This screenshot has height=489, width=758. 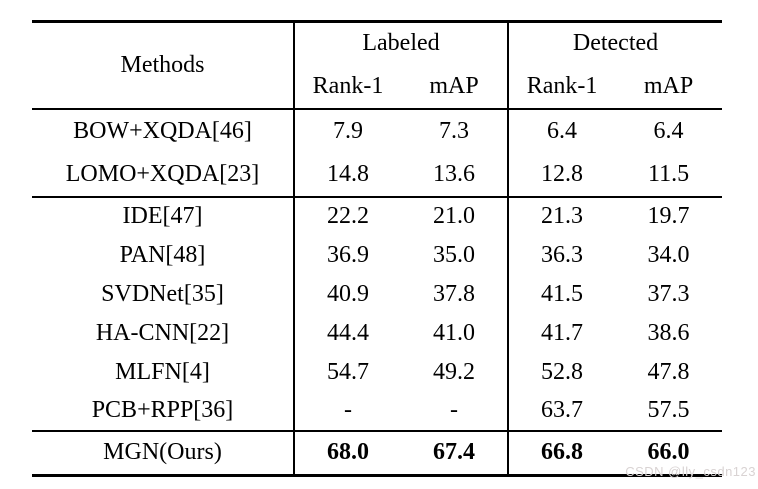 What do you see at coordinates (454, 452) in the screenshot?
I see `cell-labeled-map: 67.4` at bounding box center [454, 452].